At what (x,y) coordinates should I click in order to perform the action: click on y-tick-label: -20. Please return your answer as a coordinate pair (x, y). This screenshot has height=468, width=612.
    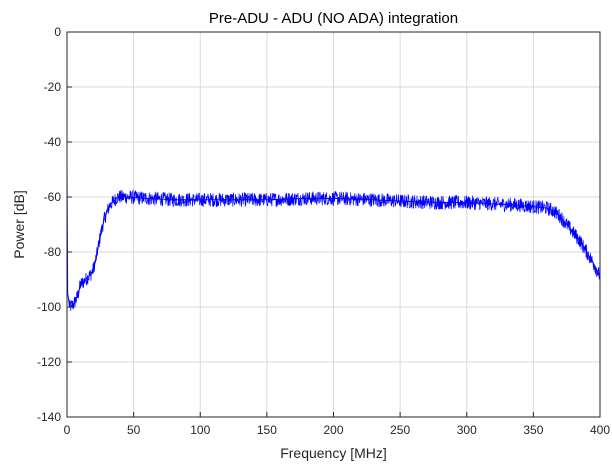
    Looking at the image, I should click on (53, 87).